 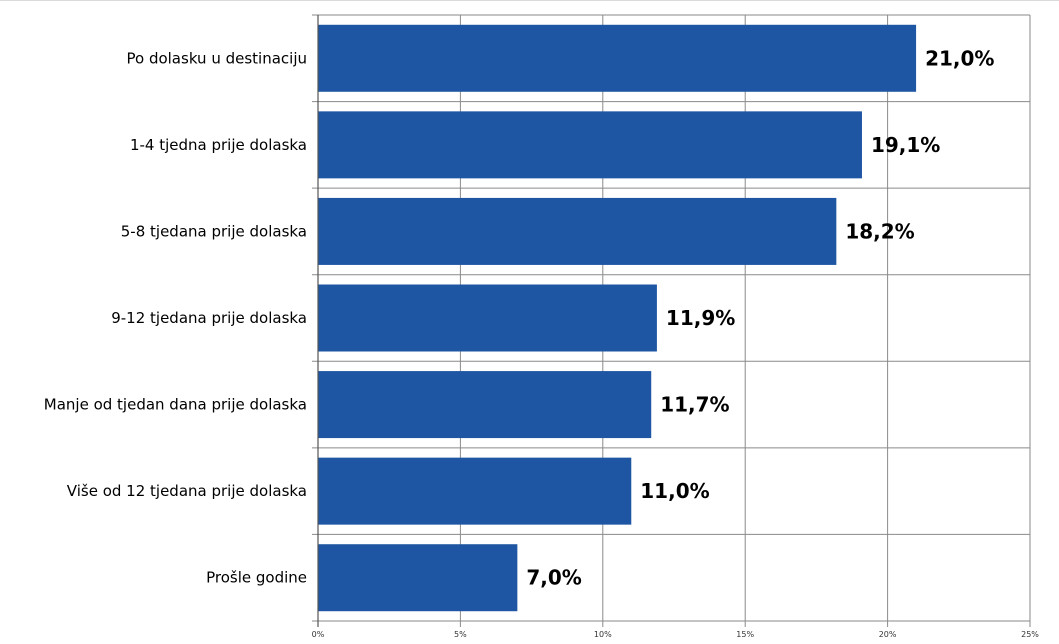 I want to click on category-label: Manje od tjedan dana prije dolaska, so click(x=175, y=405).